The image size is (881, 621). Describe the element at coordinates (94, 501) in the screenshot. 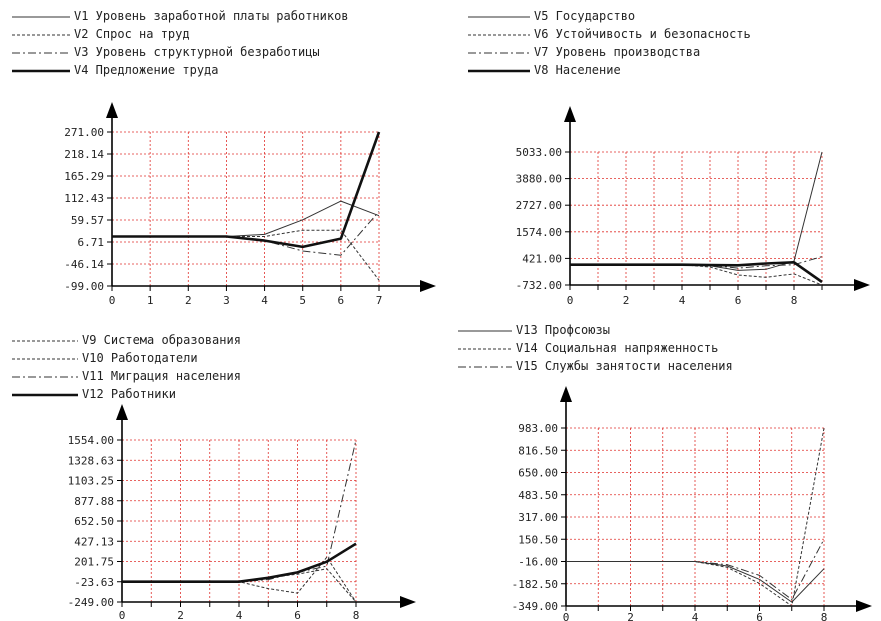

I see `y-tick-label: 877.88` at that location.